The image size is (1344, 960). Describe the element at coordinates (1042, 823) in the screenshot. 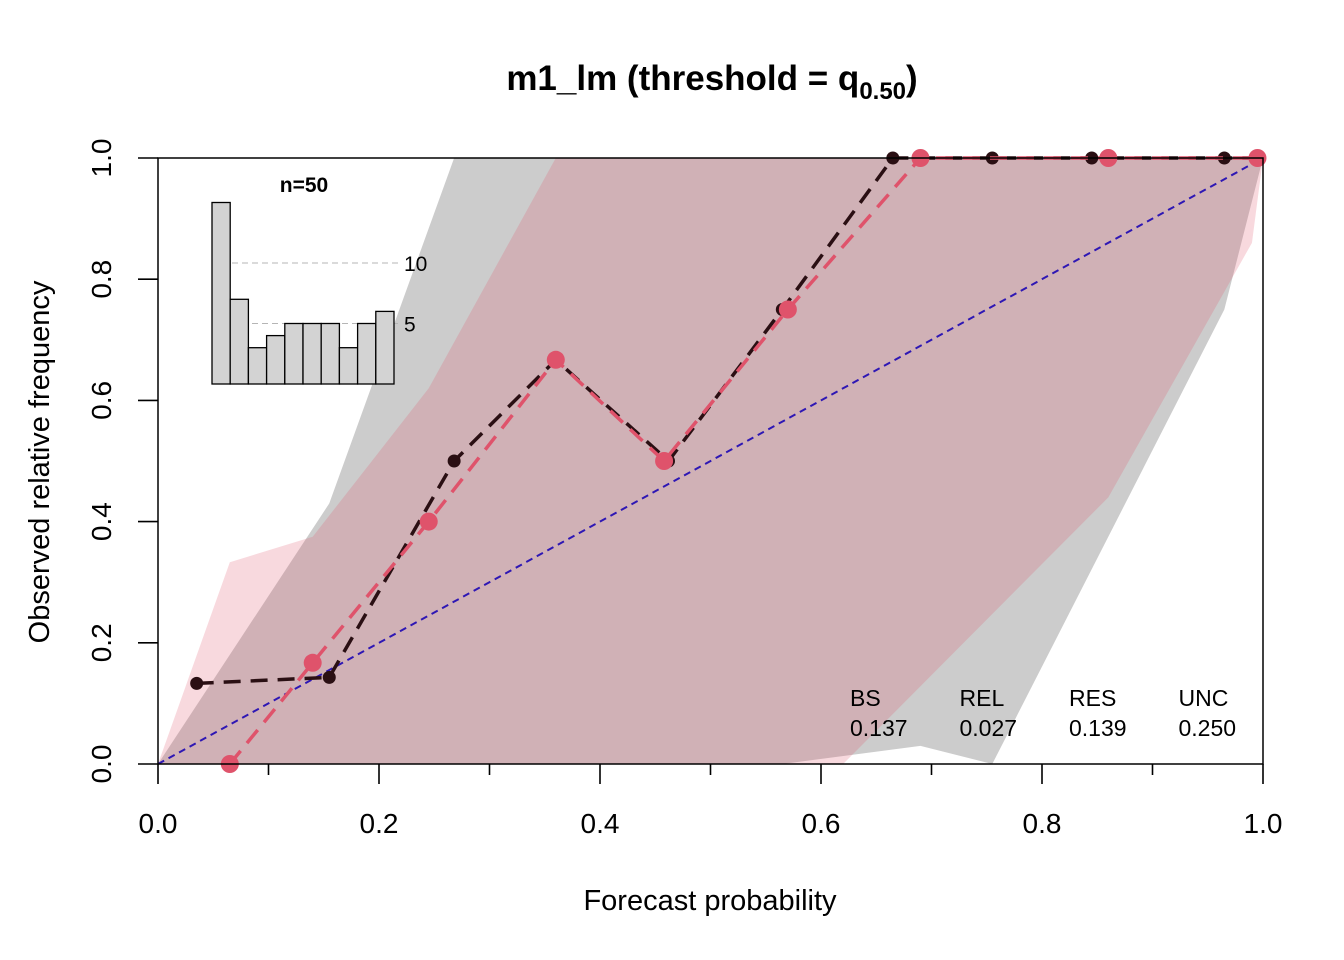

I see `x-tick-label: 0.8` at that location.